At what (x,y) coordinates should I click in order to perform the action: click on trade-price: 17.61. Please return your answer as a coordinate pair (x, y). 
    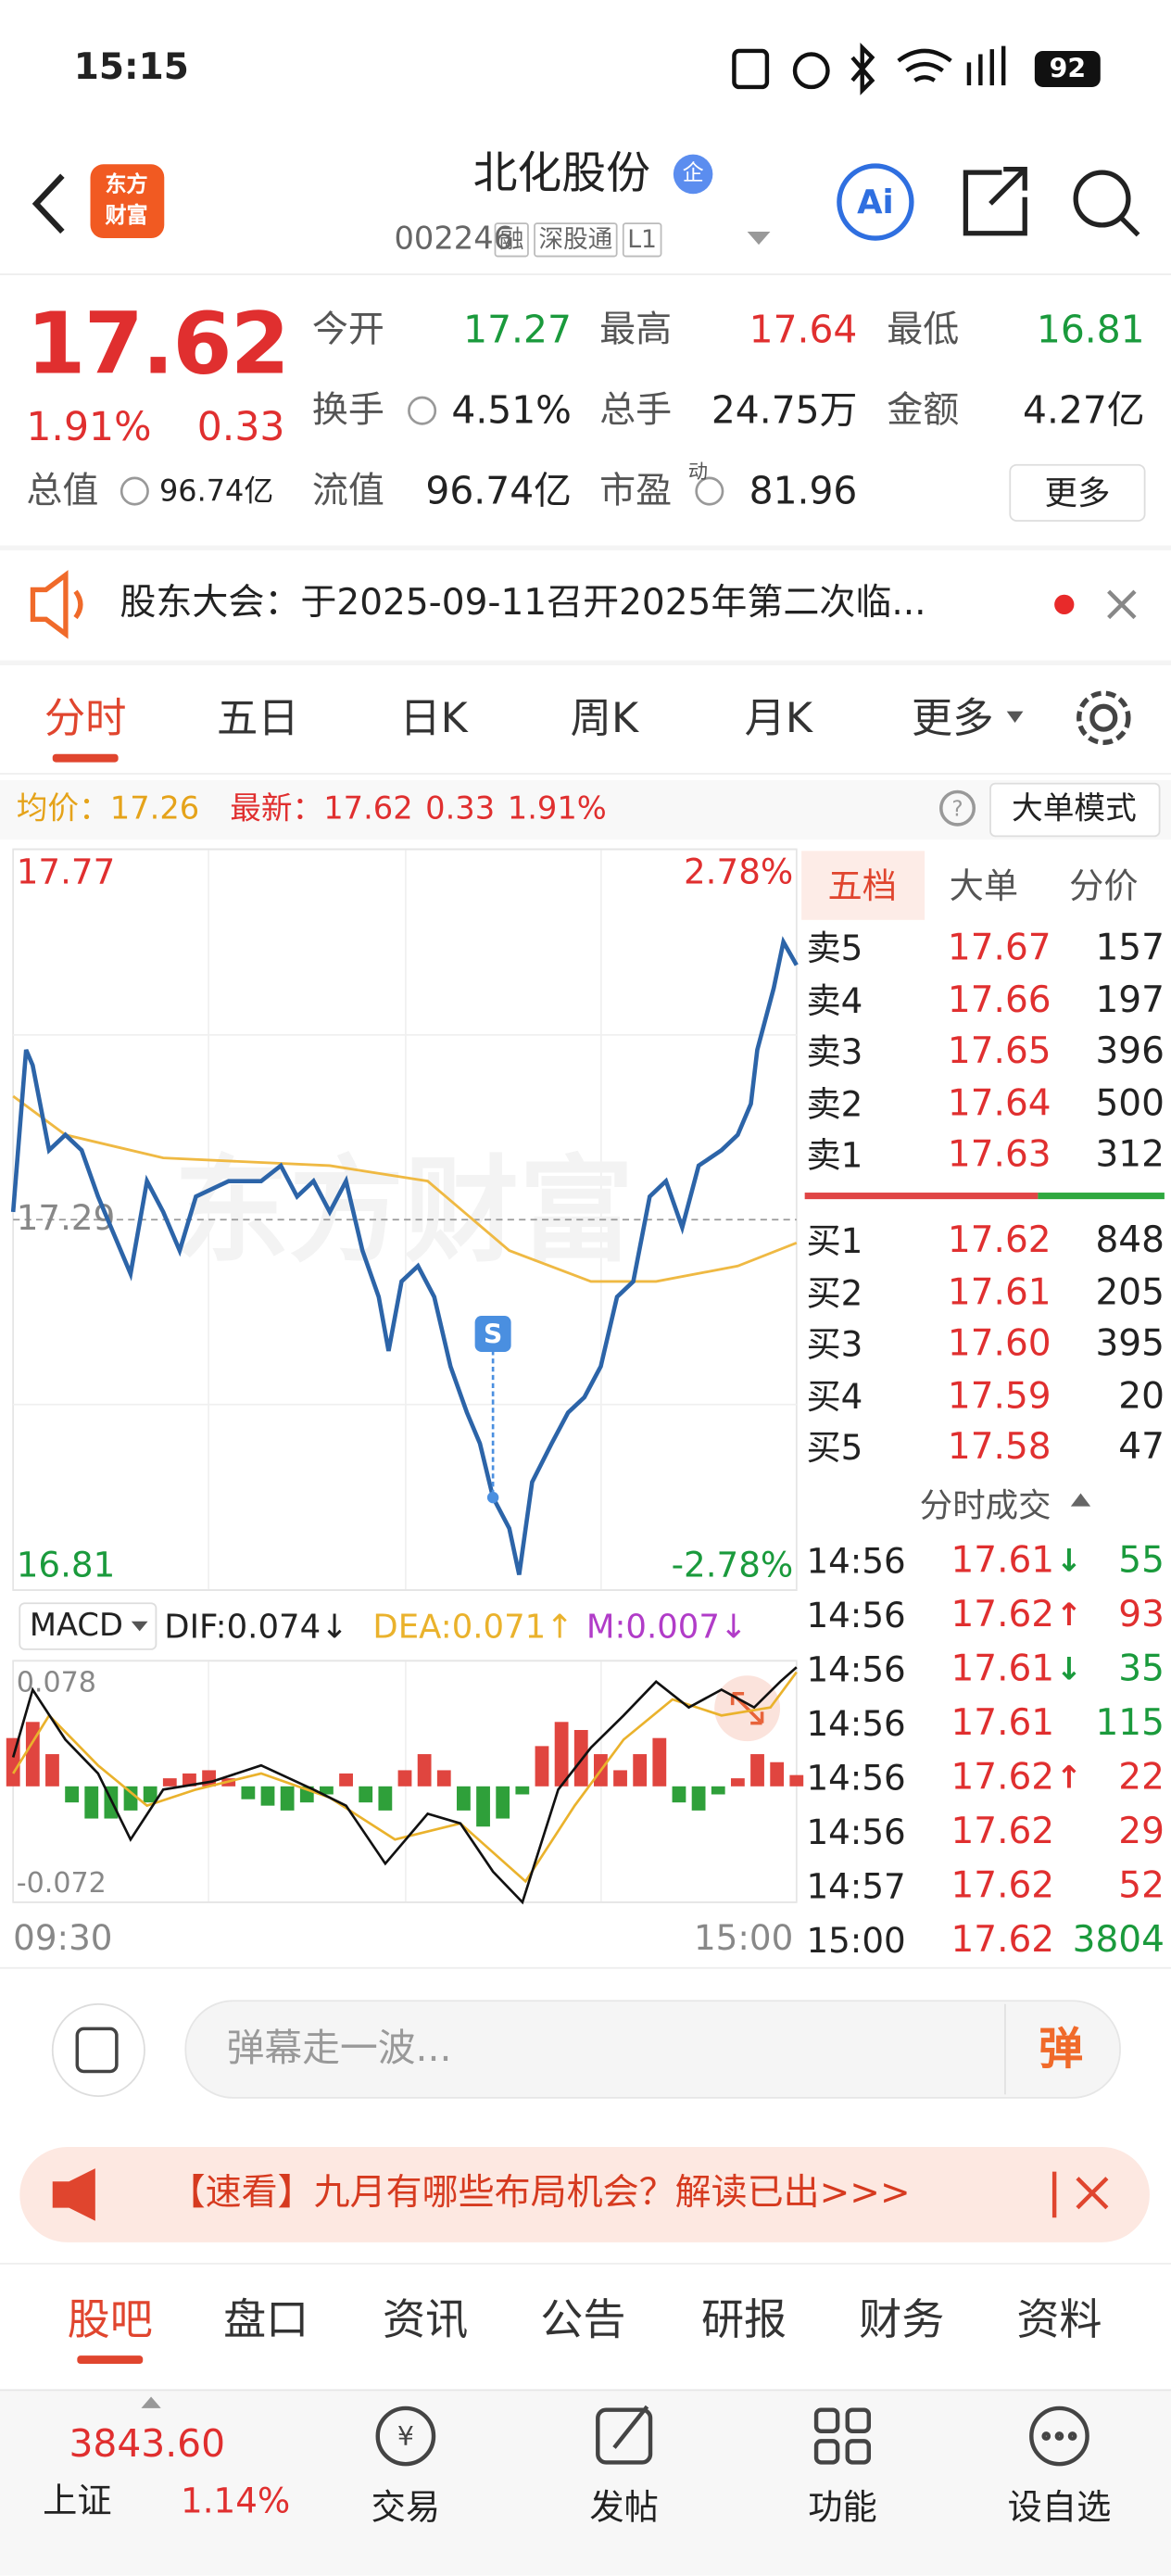
    Looking at the image, I should click on (1003, 1724).